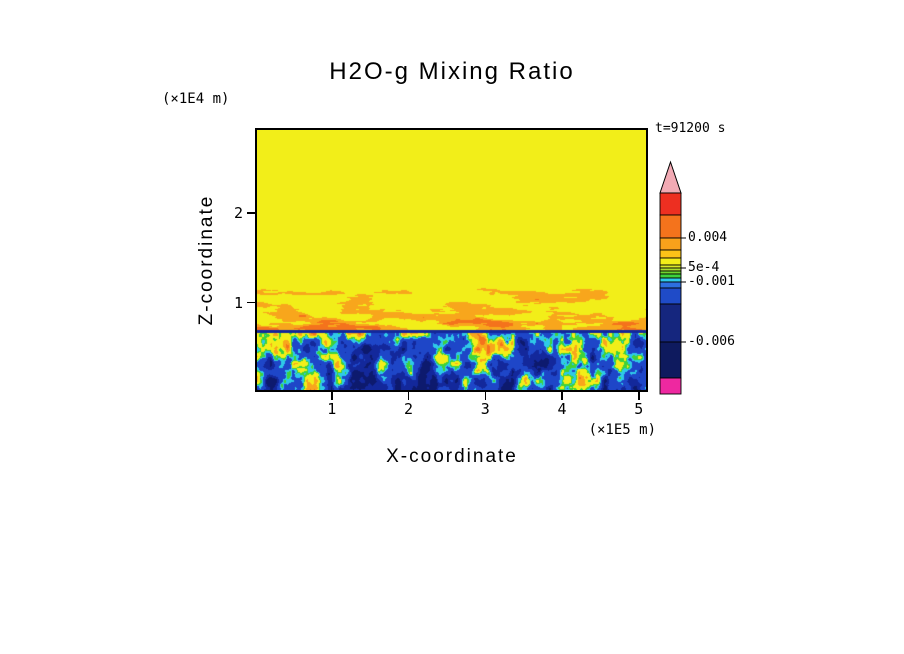  I want to click on colorbar-tick-label: 0.004, so click(708, 237).